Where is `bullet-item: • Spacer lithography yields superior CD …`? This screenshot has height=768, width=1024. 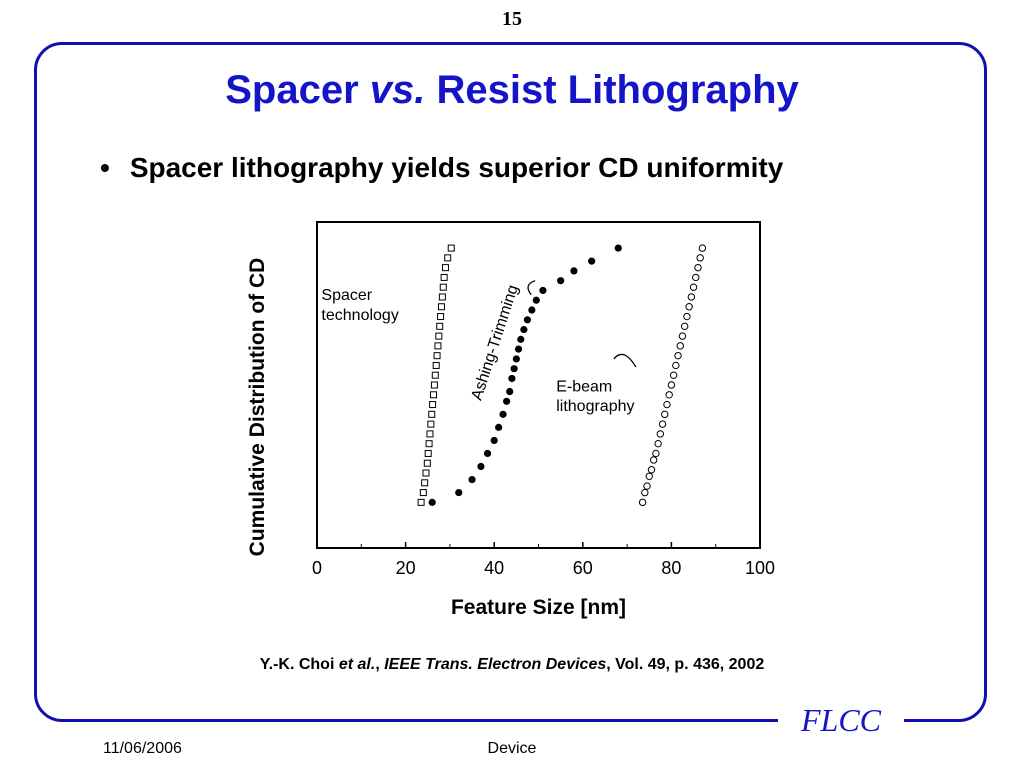 bullet-item: • Spacer lithography yields superior CD … is located at coordinates (540, 168).